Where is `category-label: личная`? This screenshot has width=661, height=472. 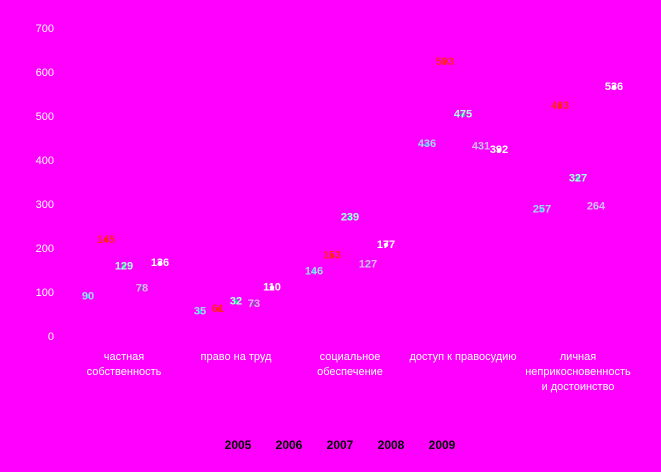 category-label: личная is located at coordinates (578, 357).